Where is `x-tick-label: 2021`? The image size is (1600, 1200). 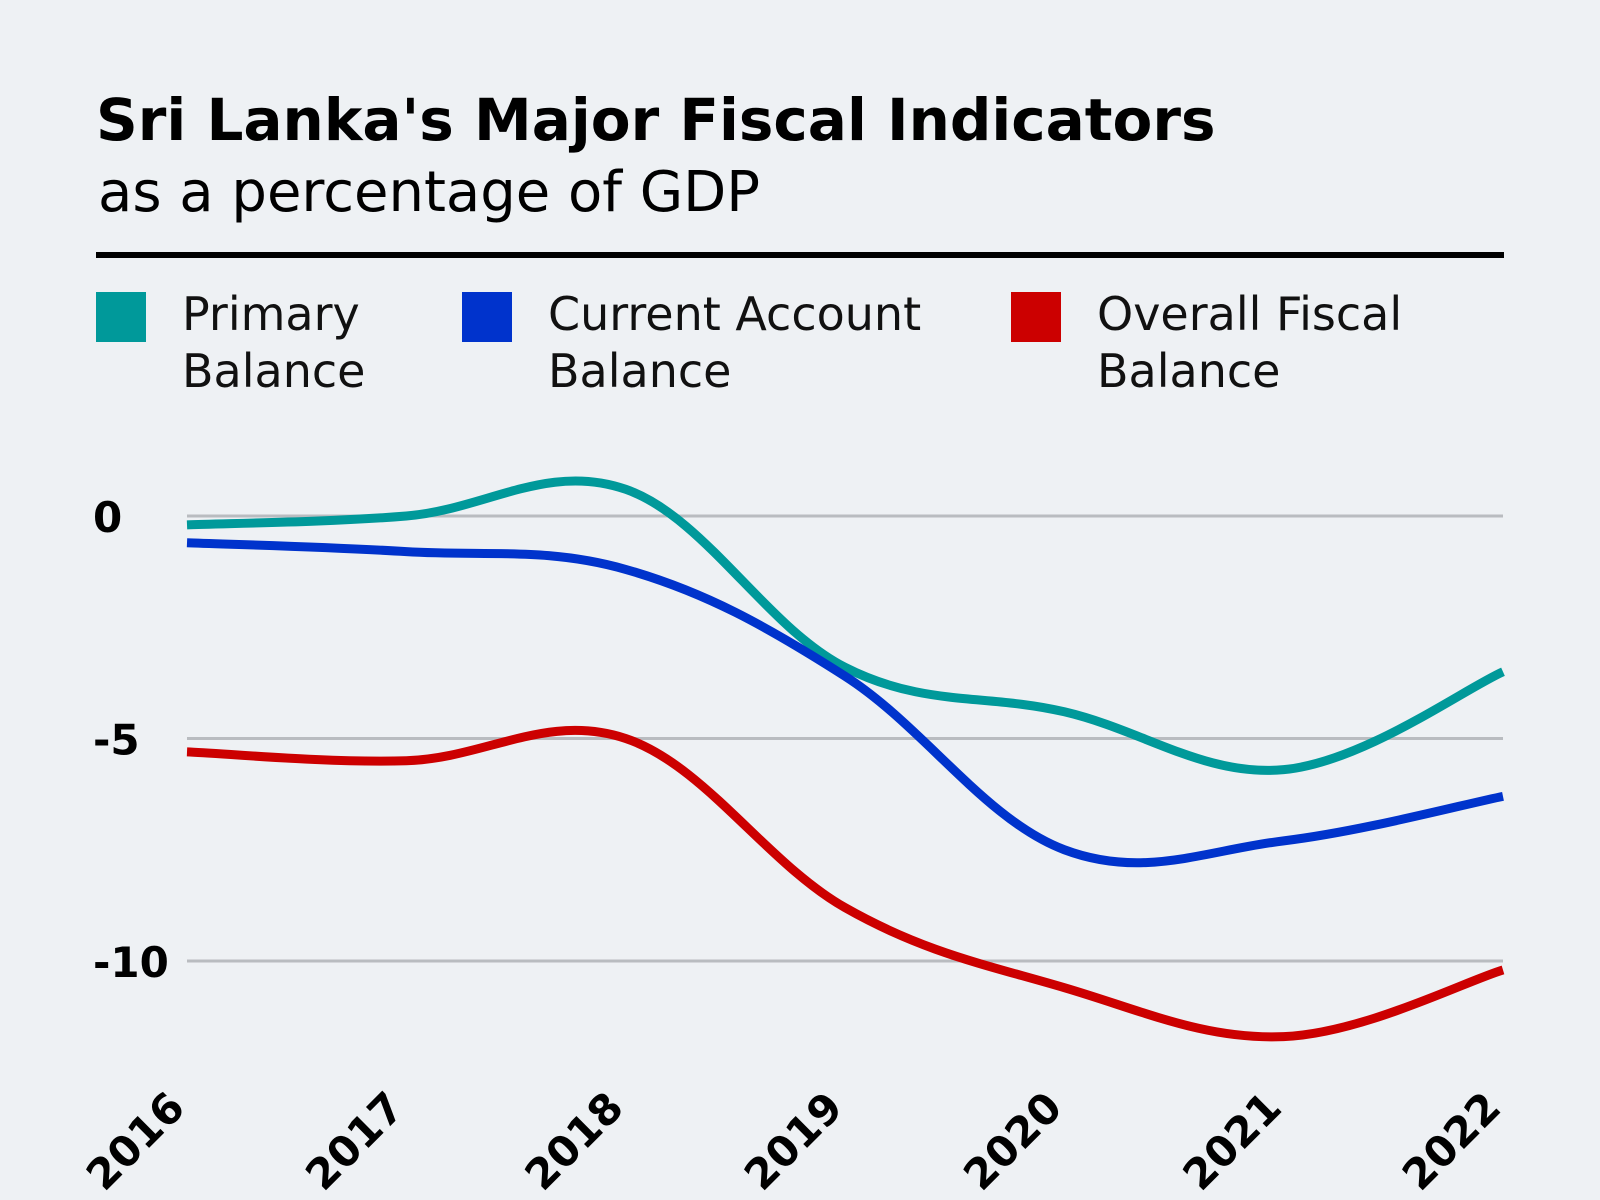
x-tick-label: 2021 is located at coordinates (1231, 1140).